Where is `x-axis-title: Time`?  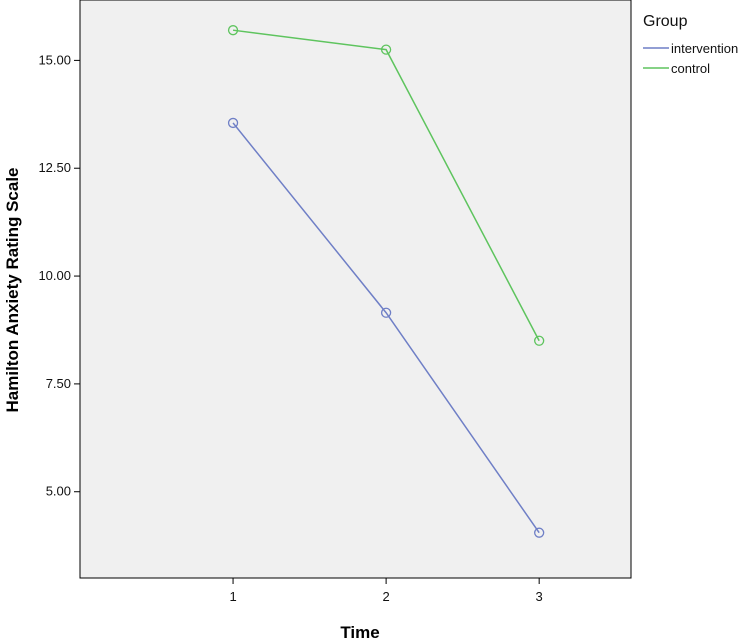
x-axis-title: Time is located at coordinates (359, 631).